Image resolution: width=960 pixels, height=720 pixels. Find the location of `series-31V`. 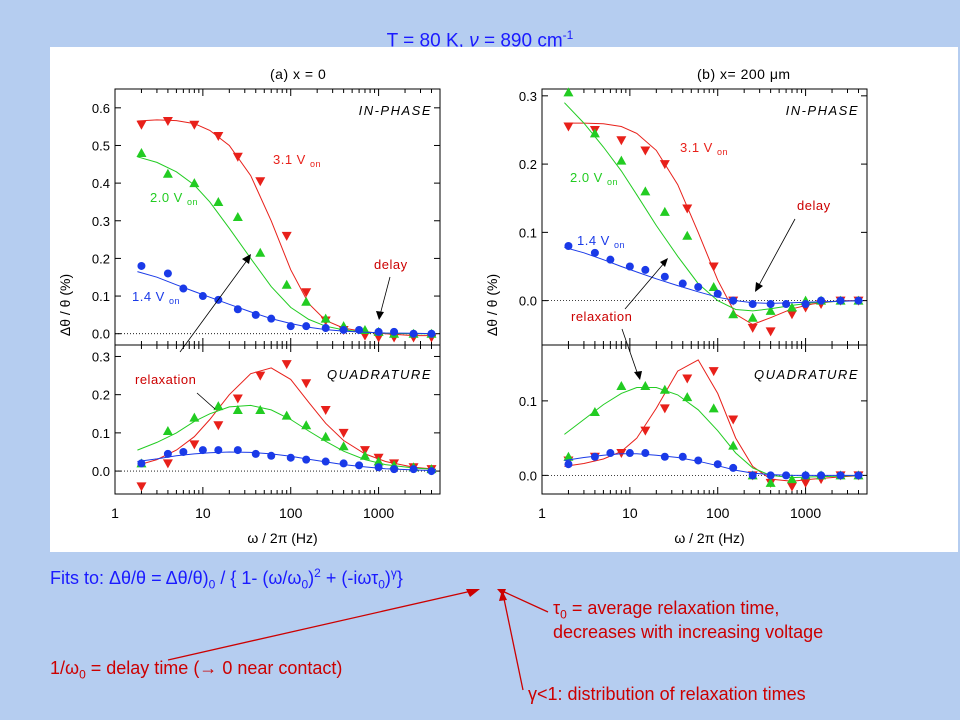

series-31V is located at coordinates (286, 230).